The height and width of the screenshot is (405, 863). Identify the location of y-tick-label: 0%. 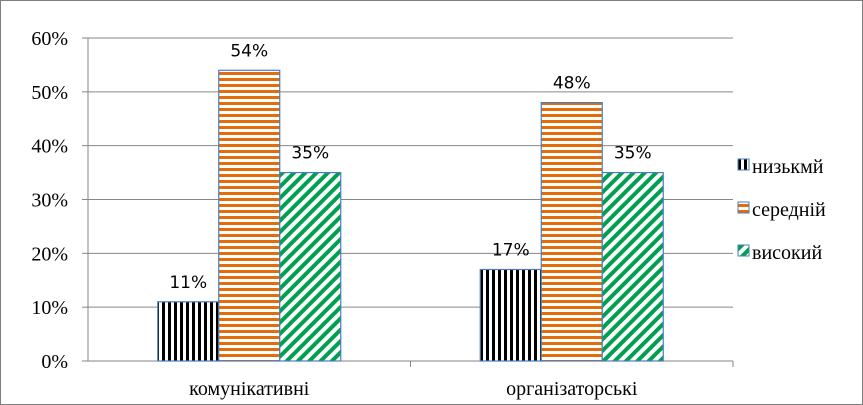
(54, 362).